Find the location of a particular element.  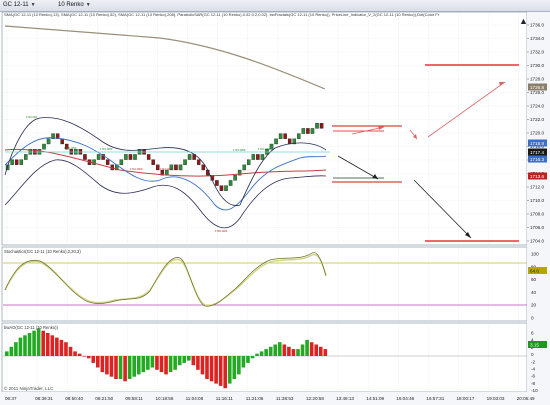

price-badge-label: 1716.3 is located at coordinates (537, 159).